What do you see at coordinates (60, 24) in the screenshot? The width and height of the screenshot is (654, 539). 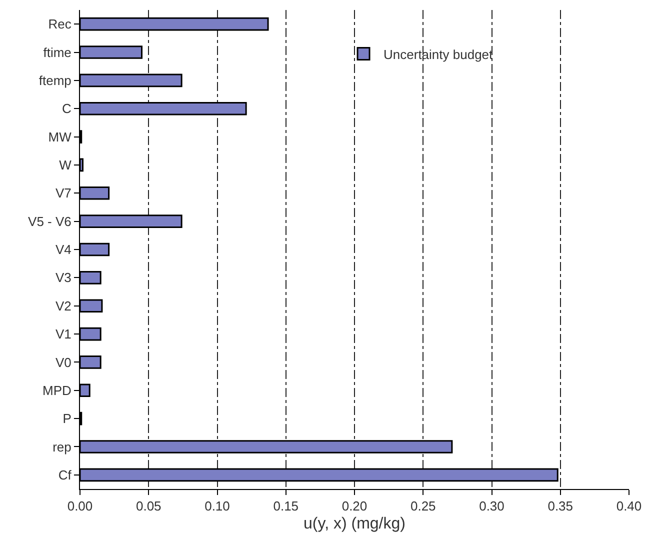 I see `y-tick-label: Rec` at bounding box center [60, 24].